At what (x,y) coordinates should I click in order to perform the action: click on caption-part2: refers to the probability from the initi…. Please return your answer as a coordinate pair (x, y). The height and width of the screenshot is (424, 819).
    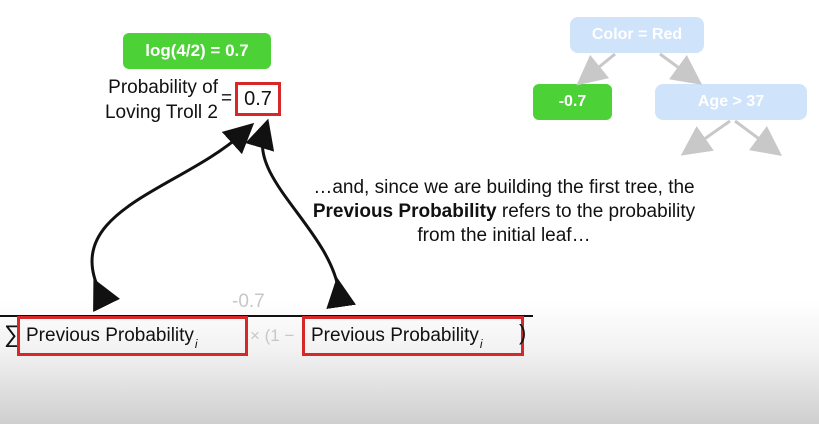
    Looking at the image, I should click on (556, 223).